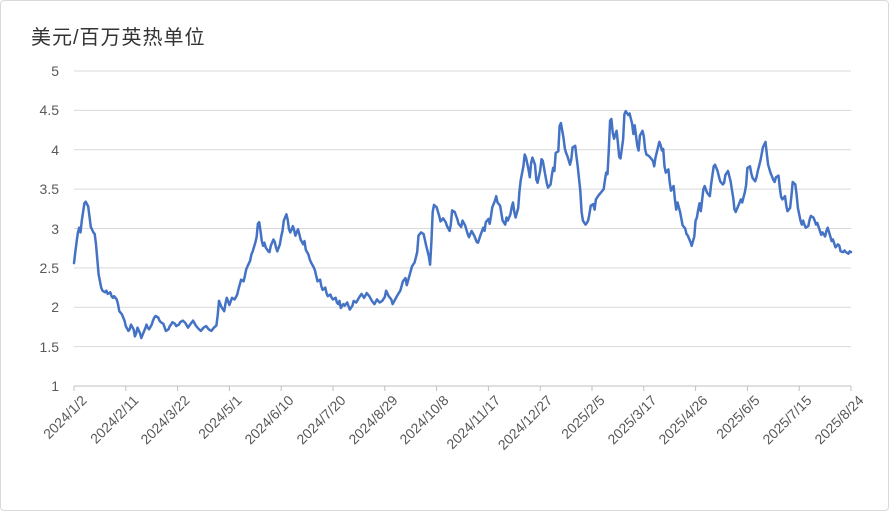 This screenshot has height=511, width=889. What do you see at coordinates (55, 149) in the screenshot?
I see `y-axis-label: 4` at bounding box center [55, 149].